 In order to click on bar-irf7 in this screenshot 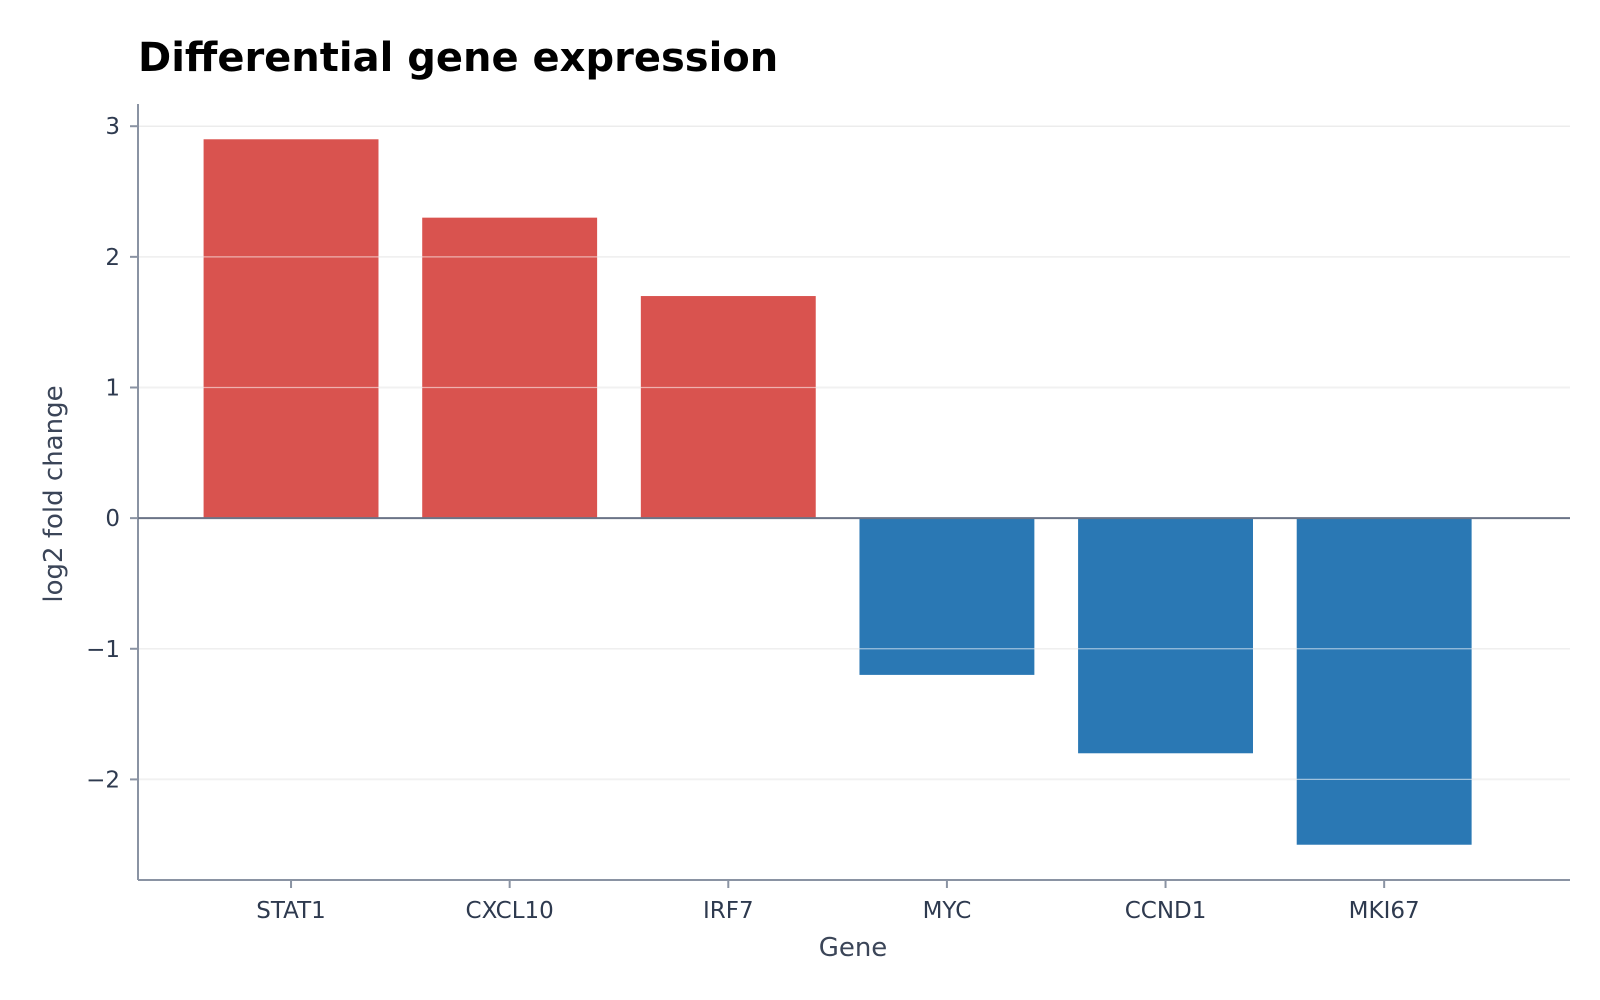, I will do `click(728, 407)`.